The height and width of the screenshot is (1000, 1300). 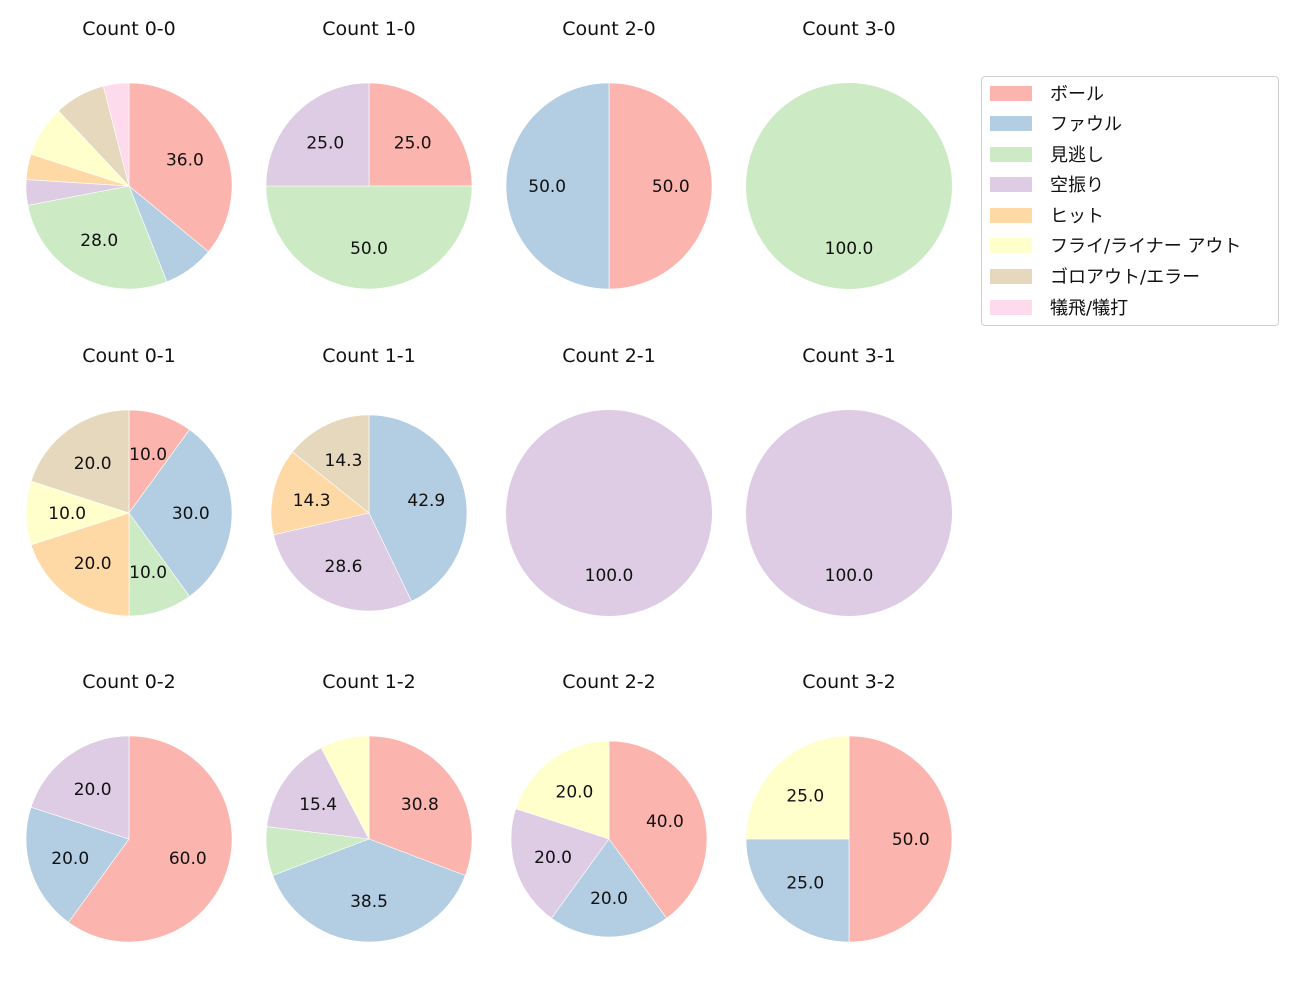 I want to click on pie-count-2-1: Count 2-1 100.0, so click(x=609, y=480).